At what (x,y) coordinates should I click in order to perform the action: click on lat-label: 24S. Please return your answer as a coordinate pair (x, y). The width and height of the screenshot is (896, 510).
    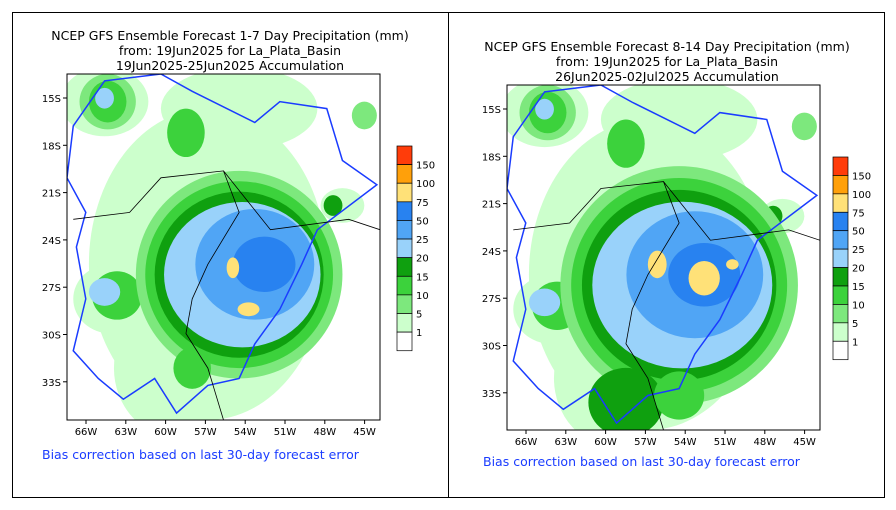
    Looking at the image, I should click on (491, 252).